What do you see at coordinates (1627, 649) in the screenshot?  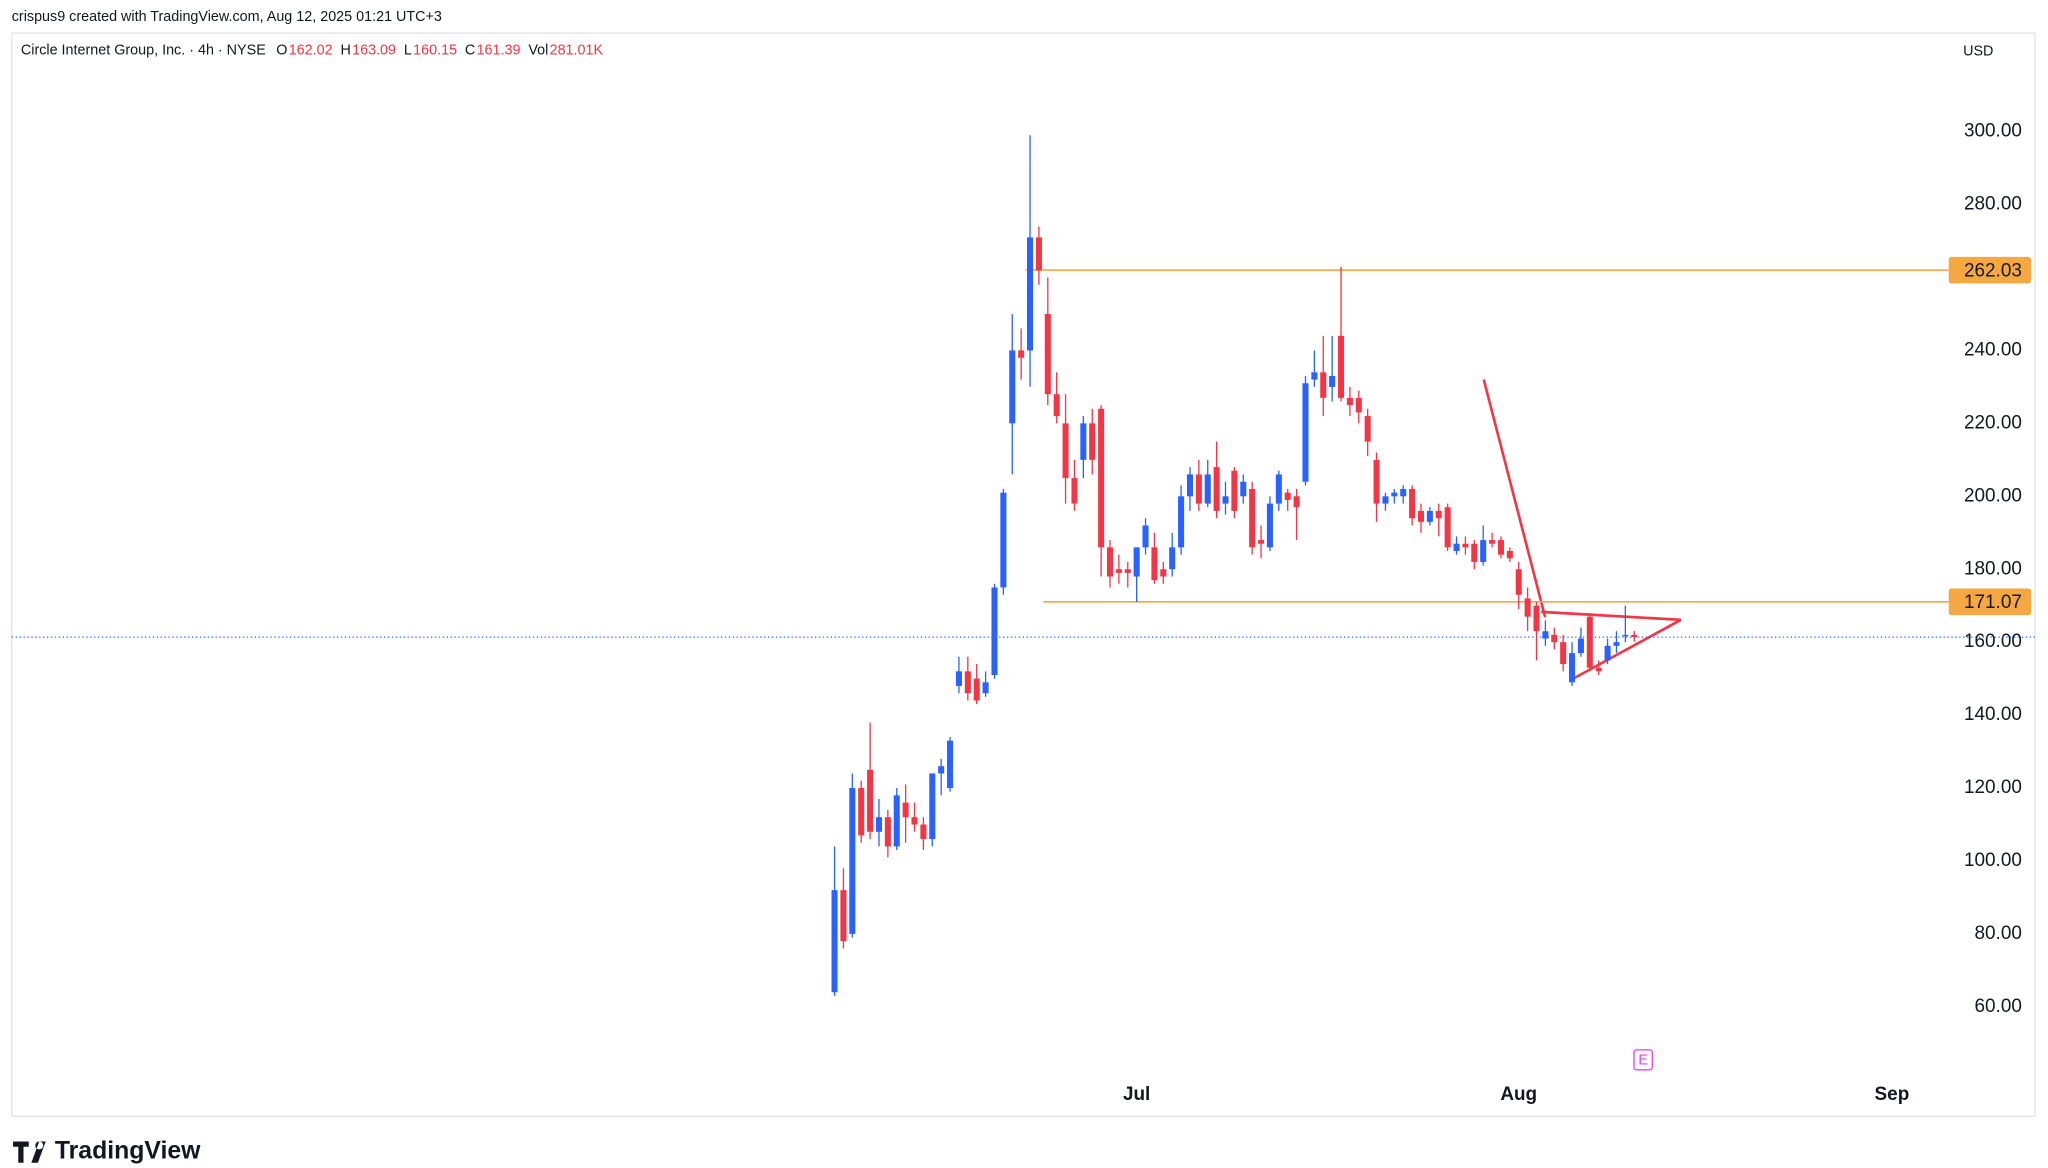 I see `triangle-lower` at bounding box center [1627, 649].